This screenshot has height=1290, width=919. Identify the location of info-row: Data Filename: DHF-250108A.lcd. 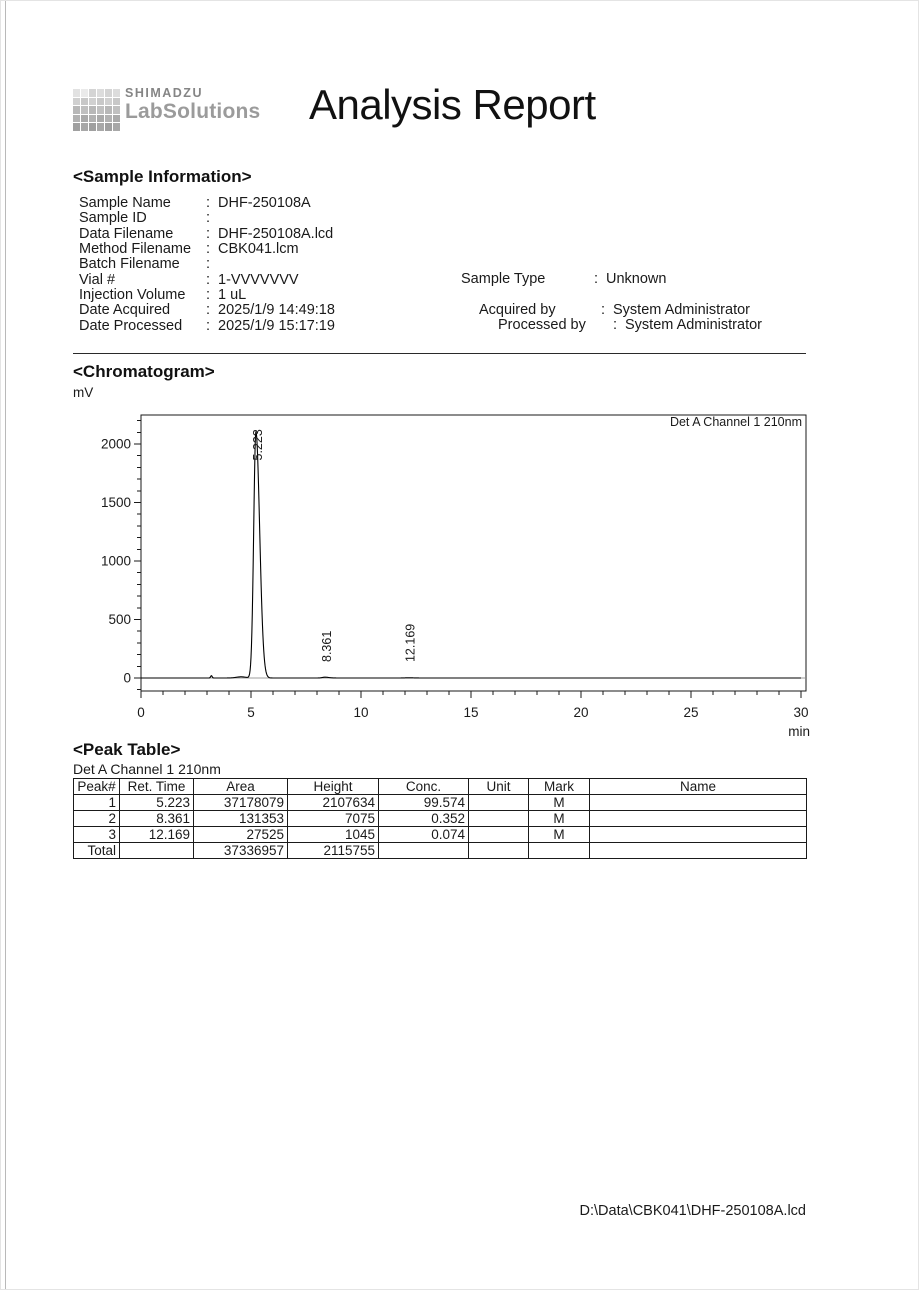
(459, 233).